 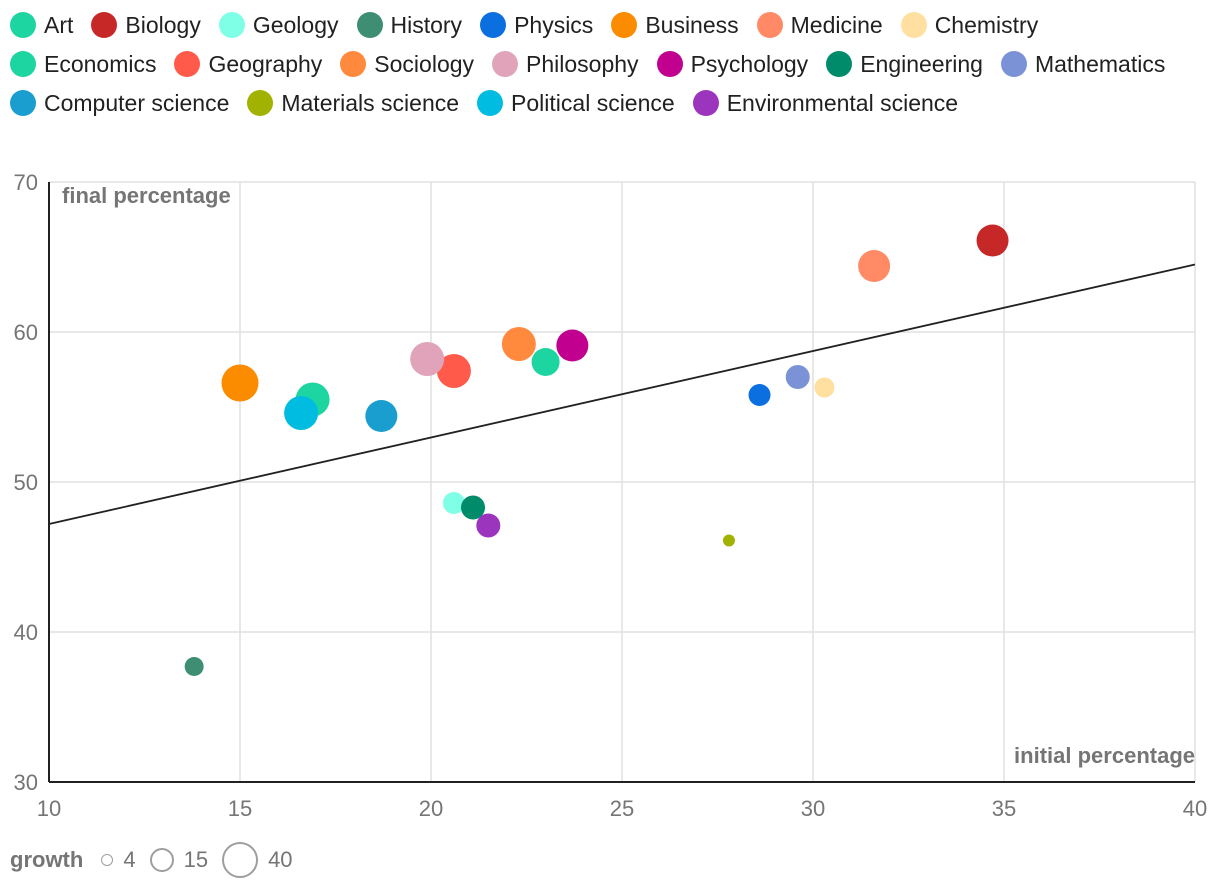 I want to click on data-point-biology: Biology, so click(x=992, y=240).